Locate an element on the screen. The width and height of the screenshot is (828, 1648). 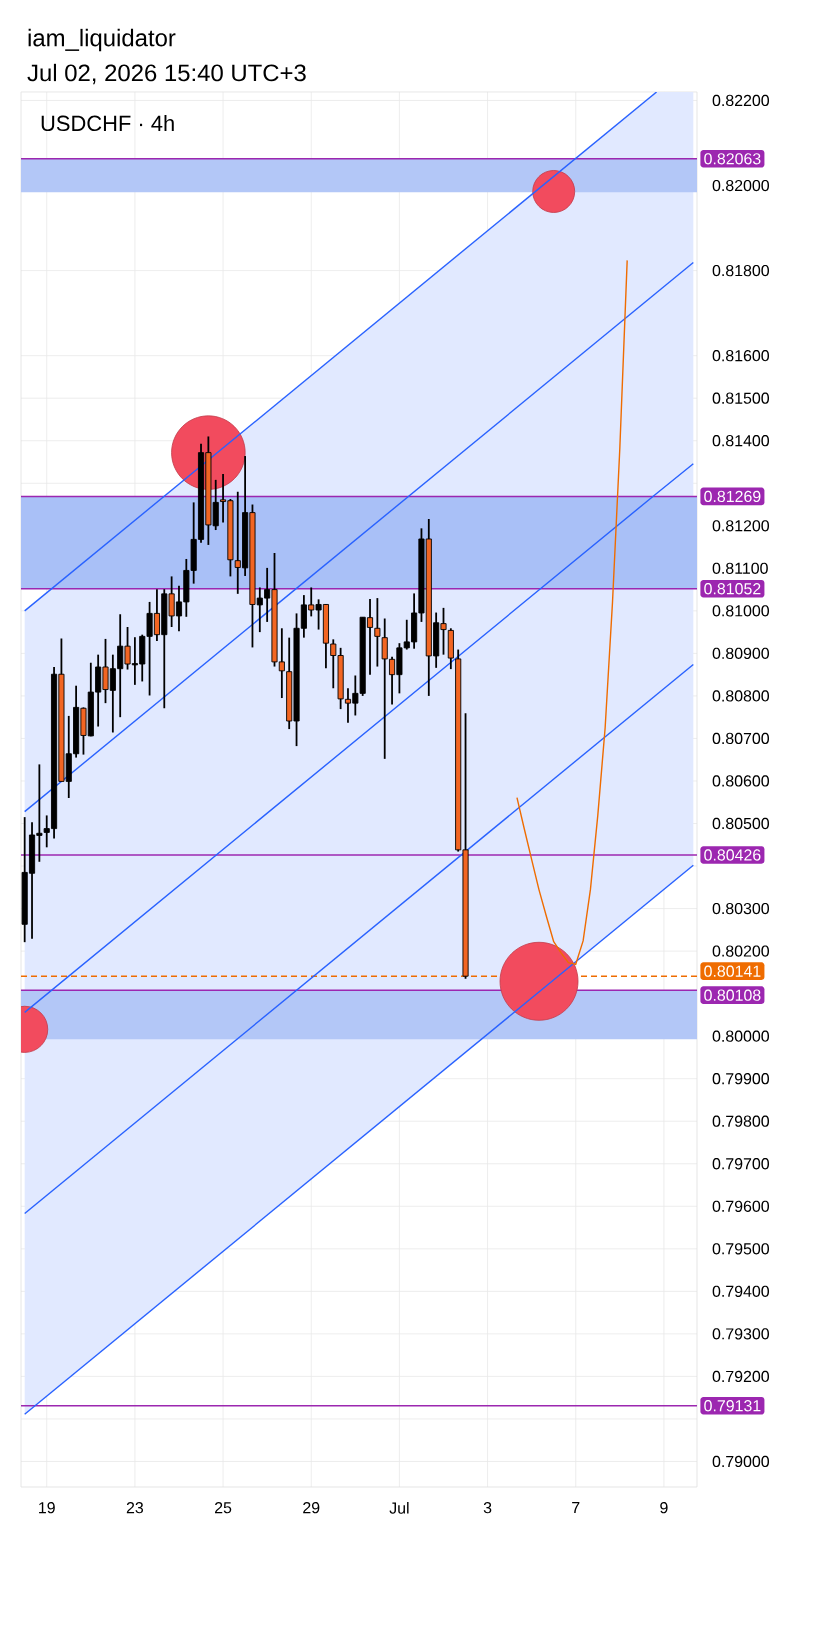
y-tick-label: 0.81600 is located at coordinates (741, 356).